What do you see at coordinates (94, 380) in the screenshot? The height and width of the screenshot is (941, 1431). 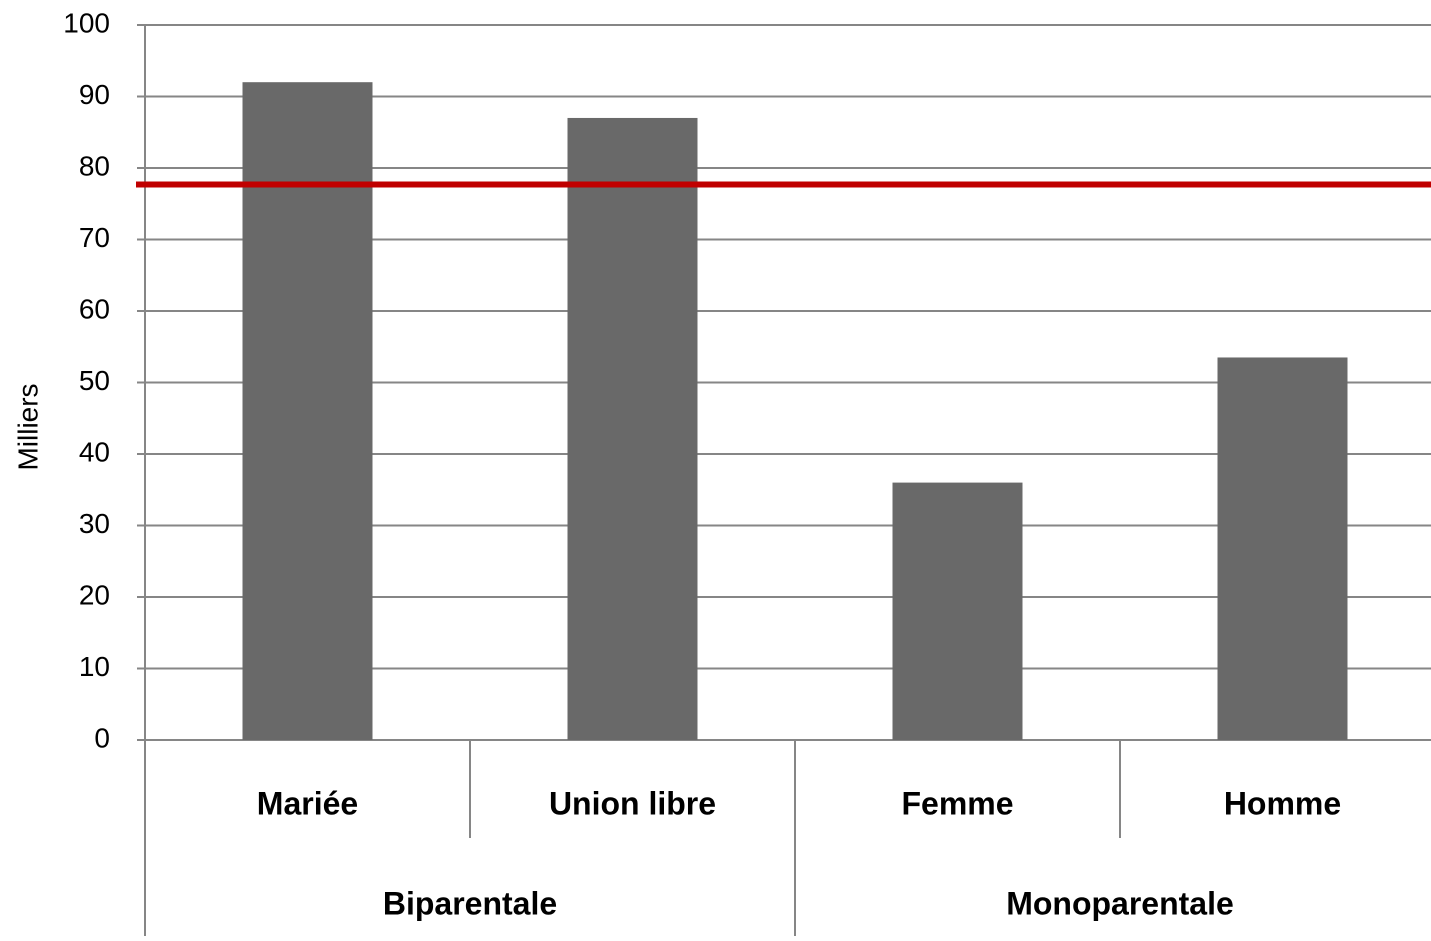 I see `y-tick-label: 50` at bounding box center [94, 380].